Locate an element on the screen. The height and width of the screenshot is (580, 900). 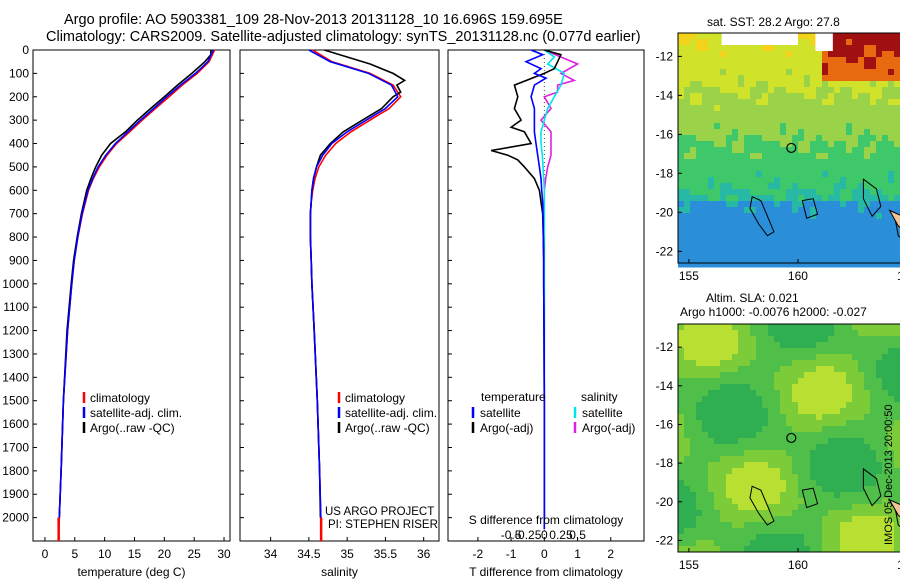
y-tick-label: 1400 is located at coordinates (15, 377).